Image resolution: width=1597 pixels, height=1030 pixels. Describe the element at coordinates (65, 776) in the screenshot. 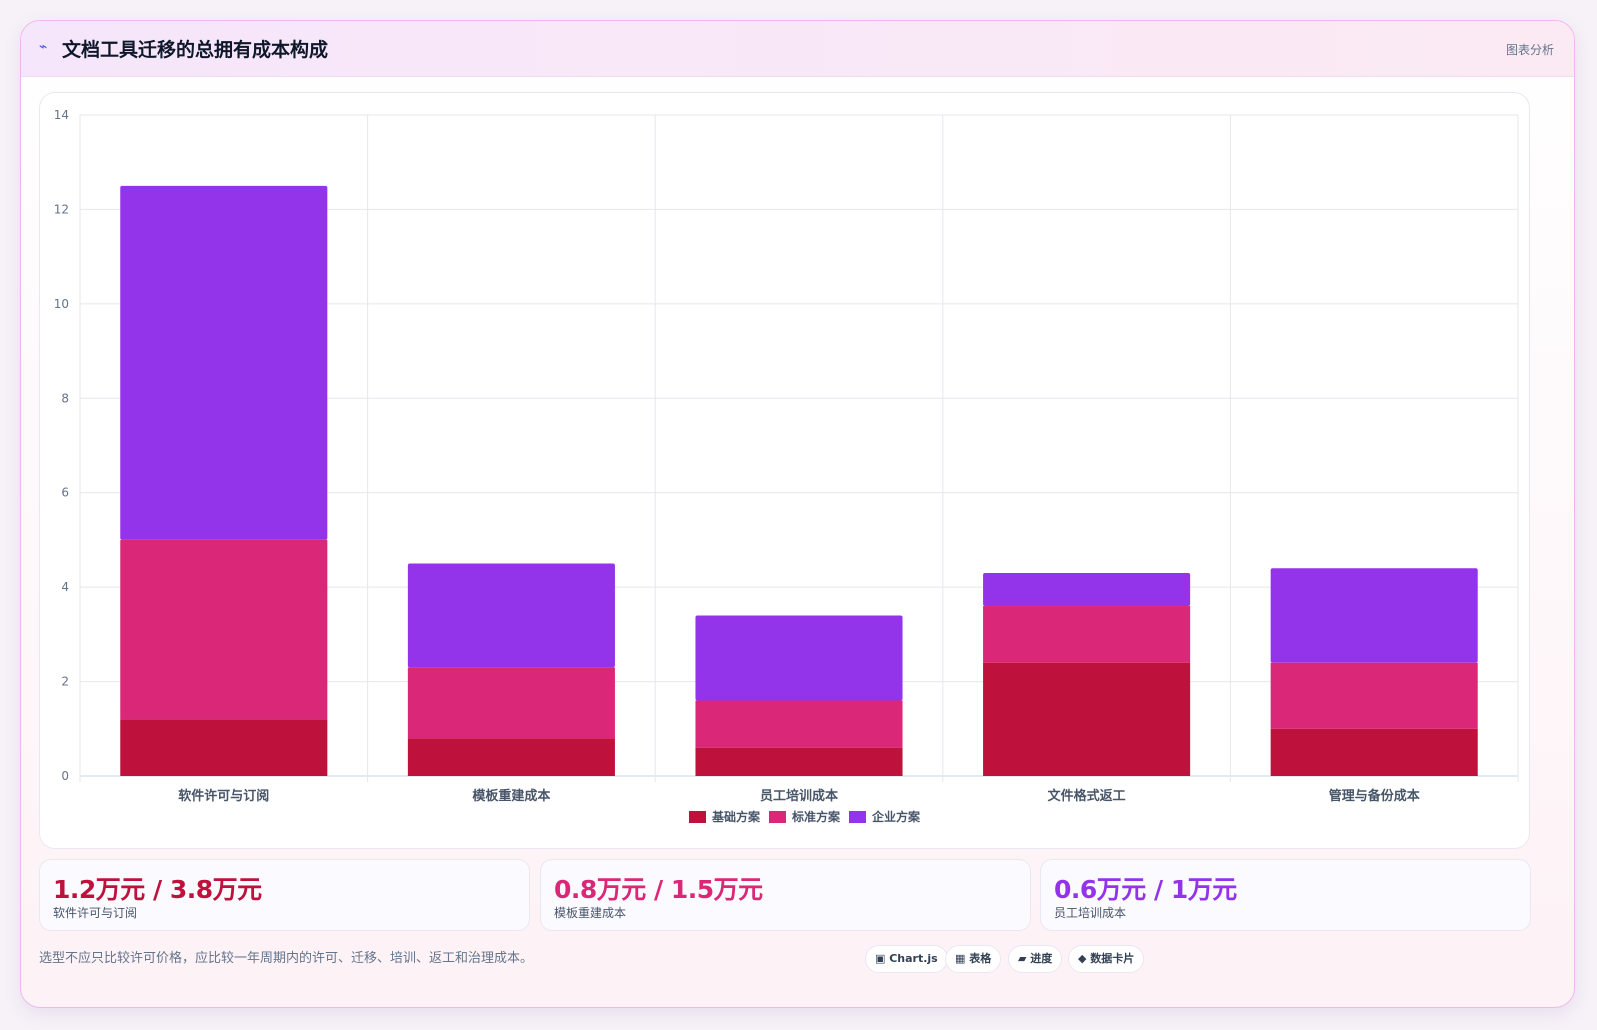

I see `y-tick-label: 0` at that location.